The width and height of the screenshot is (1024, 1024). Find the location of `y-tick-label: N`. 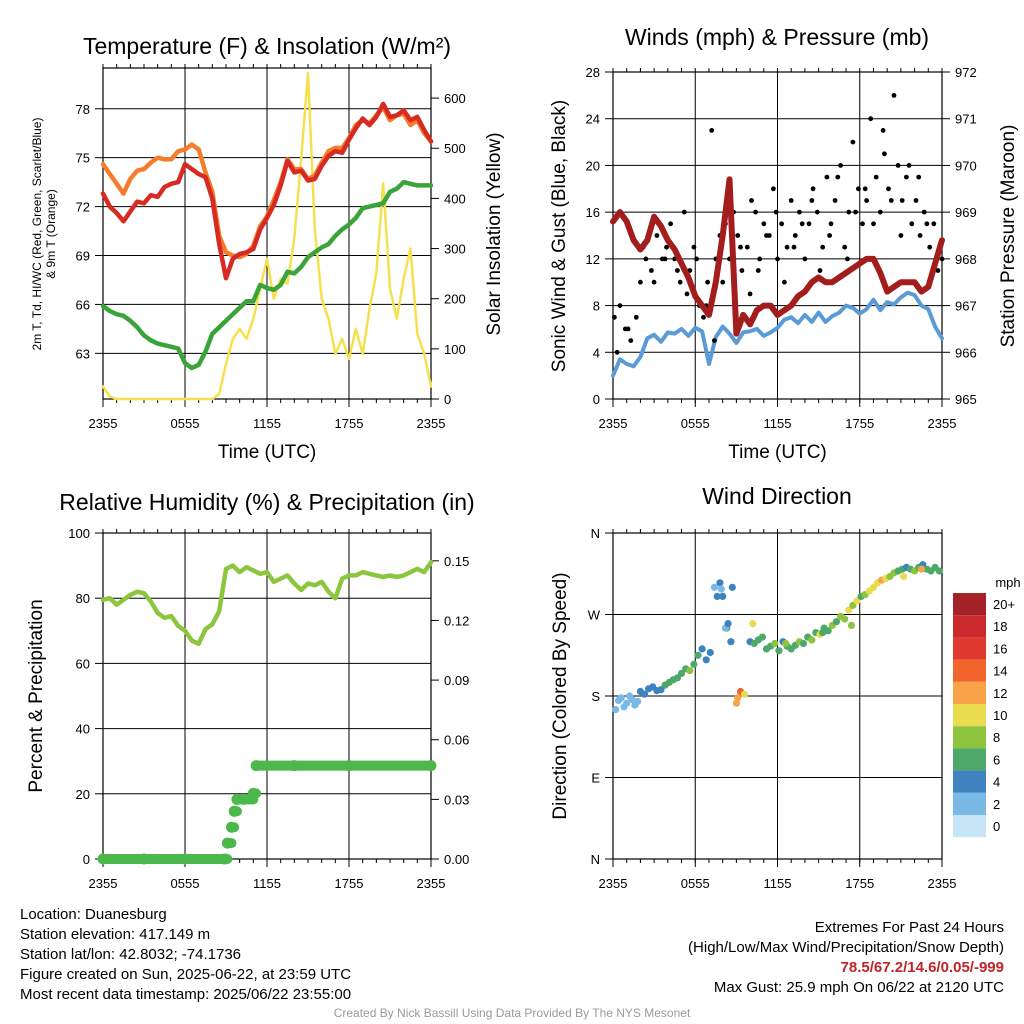

y-tick-label: N is located at coordinates (595, 859).